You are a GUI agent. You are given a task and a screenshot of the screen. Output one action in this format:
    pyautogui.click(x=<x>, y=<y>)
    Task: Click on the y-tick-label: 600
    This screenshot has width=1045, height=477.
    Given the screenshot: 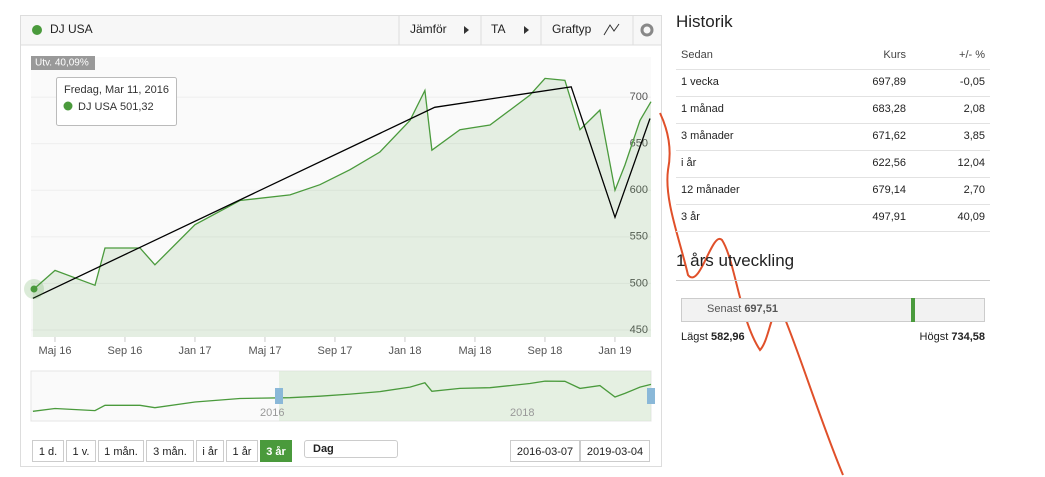 What is the action you would take?
    pyautogui.click(x=639, y=190)
    